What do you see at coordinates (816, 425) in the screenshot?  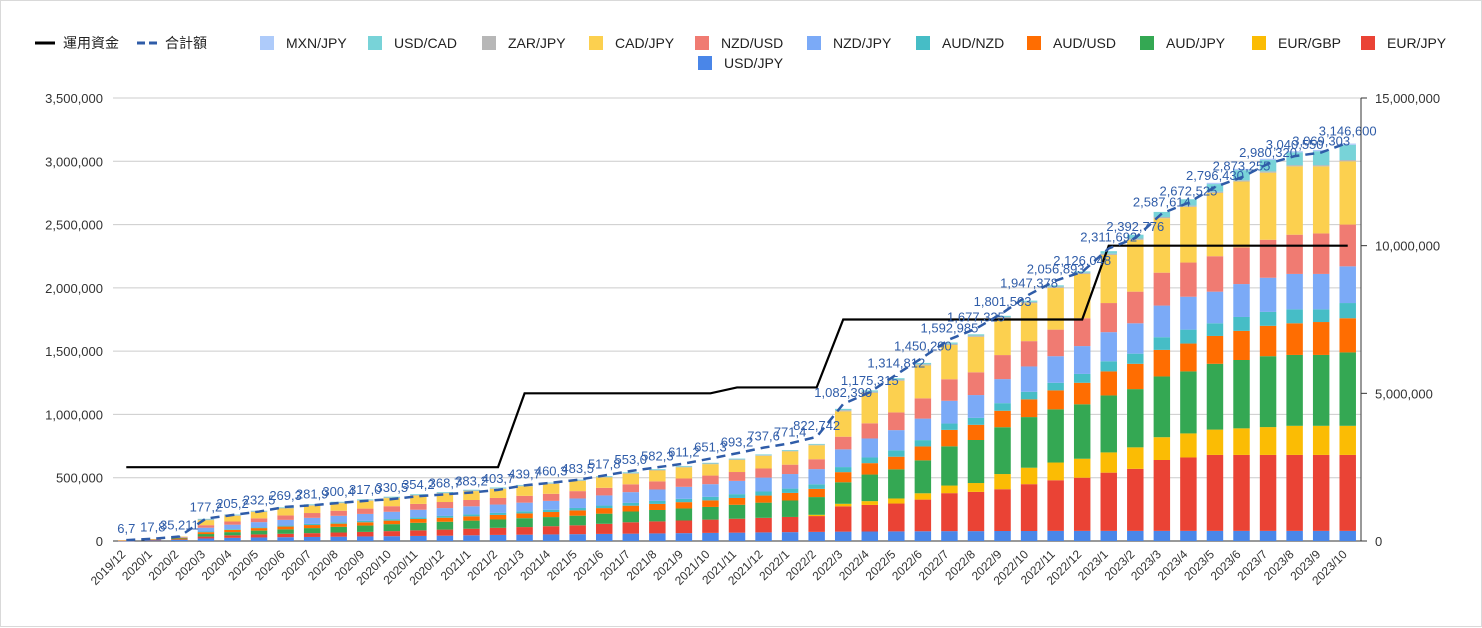 I see `data-label: 822,742` at bounding box center [816, 425].